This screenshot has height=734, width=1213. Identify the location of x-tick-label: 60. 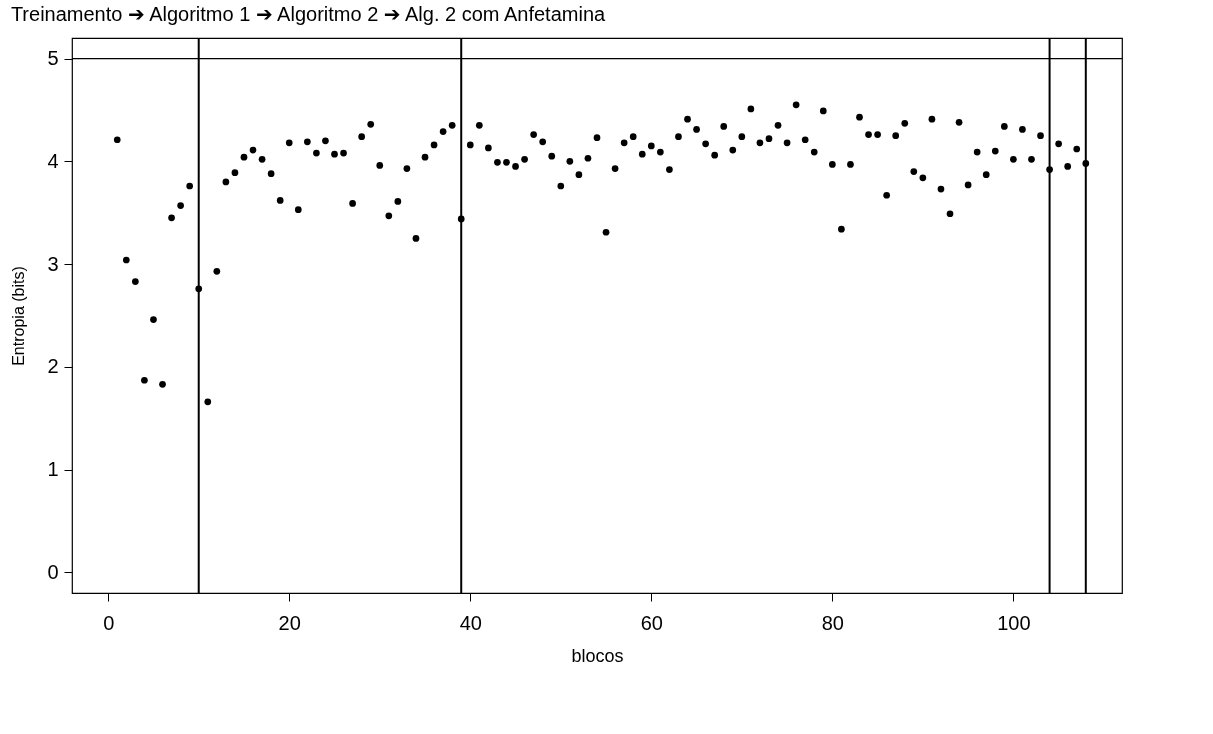
(651, 622).